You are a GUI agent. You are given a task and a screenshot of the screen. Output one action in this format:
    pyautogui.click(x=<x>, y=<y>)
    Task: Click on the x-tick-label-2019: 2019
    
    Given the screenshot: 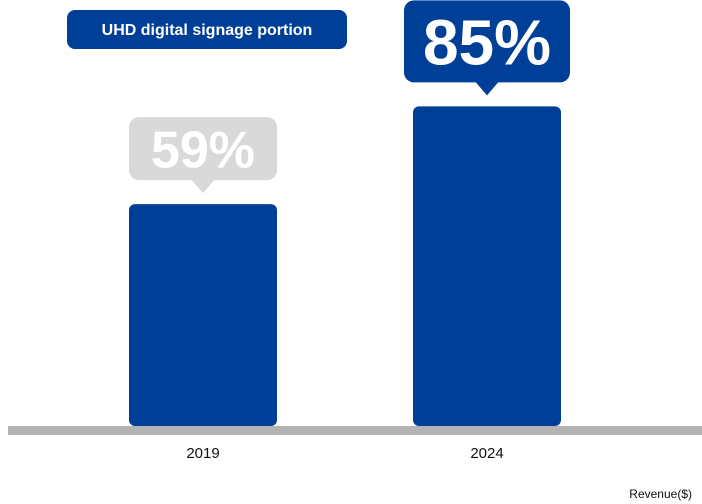 What is the action you would take?
    pyautogui.click(x=202, y=453)
    